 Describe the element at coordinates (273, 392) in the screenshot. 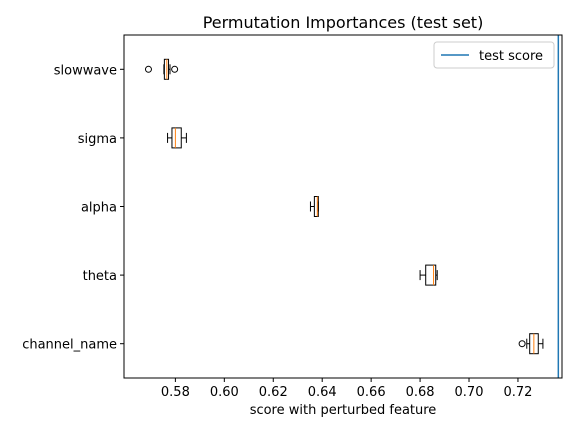

I see `x-tick-label: 0.62` at that location.